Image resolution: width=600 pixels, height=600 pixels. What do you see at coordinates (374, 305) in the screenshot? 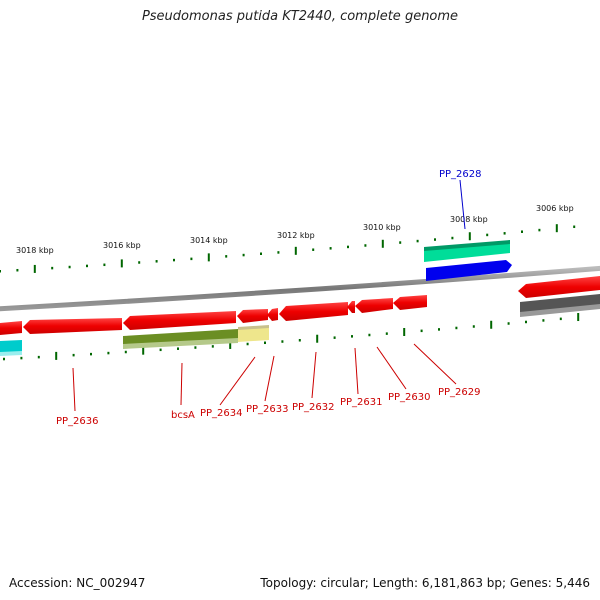
I see `gene-pp2630` at bounding box center [374, 305].